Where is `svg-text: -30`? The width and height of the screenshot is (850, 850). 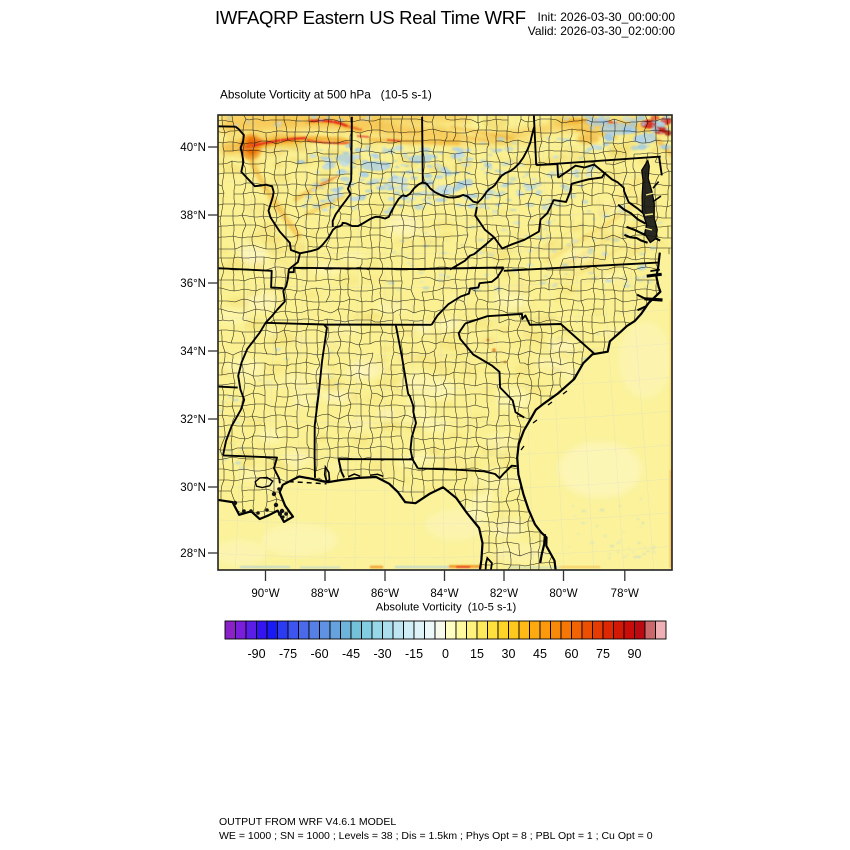 svg-text: -30 is located at coordinates (382, 654).